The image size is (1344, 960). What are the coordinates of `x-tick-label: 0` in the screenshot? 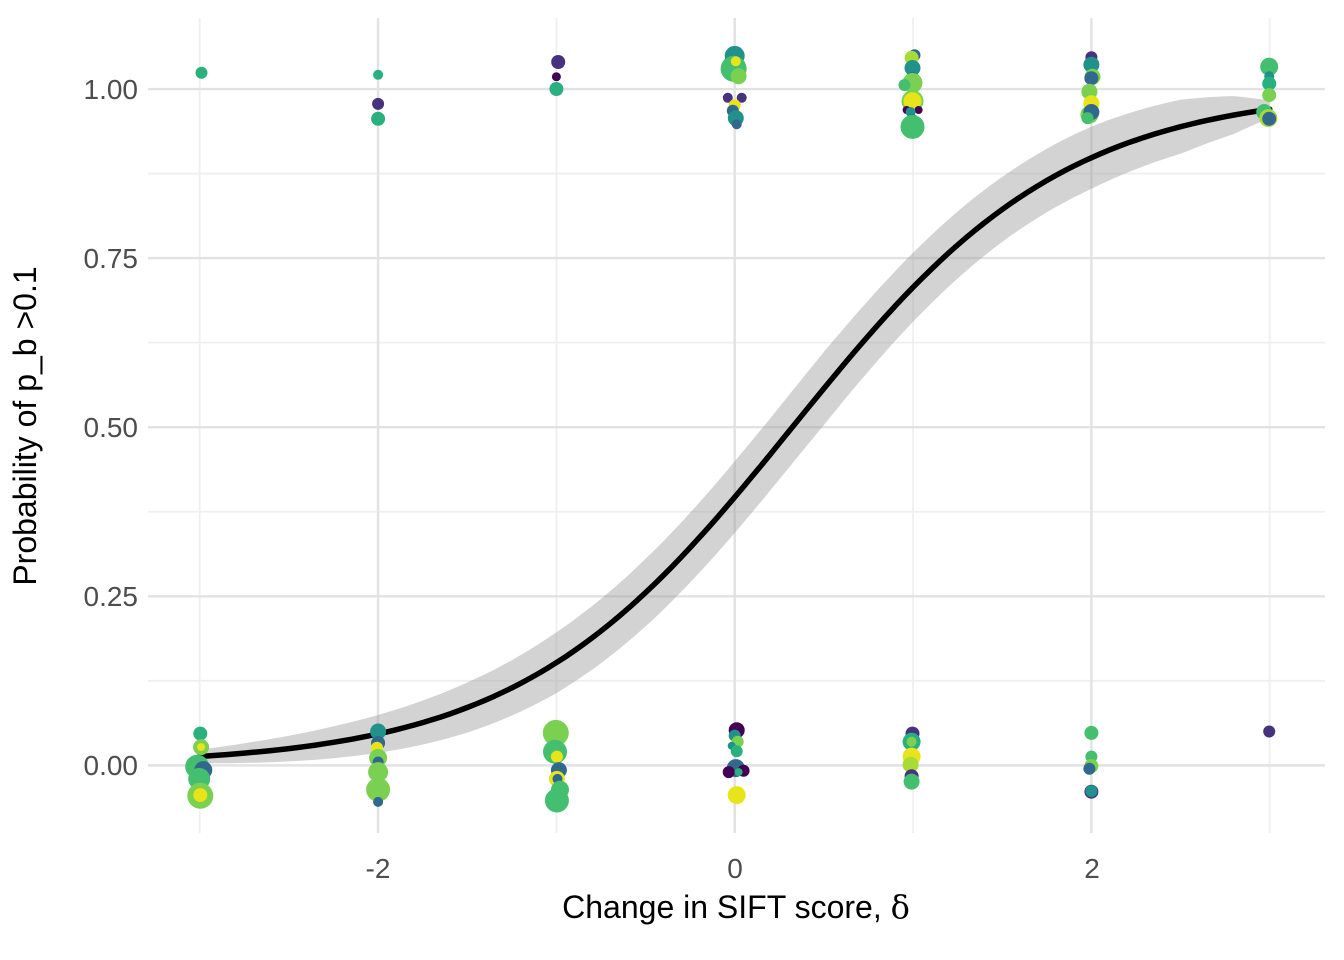 It's located at (735, 868).